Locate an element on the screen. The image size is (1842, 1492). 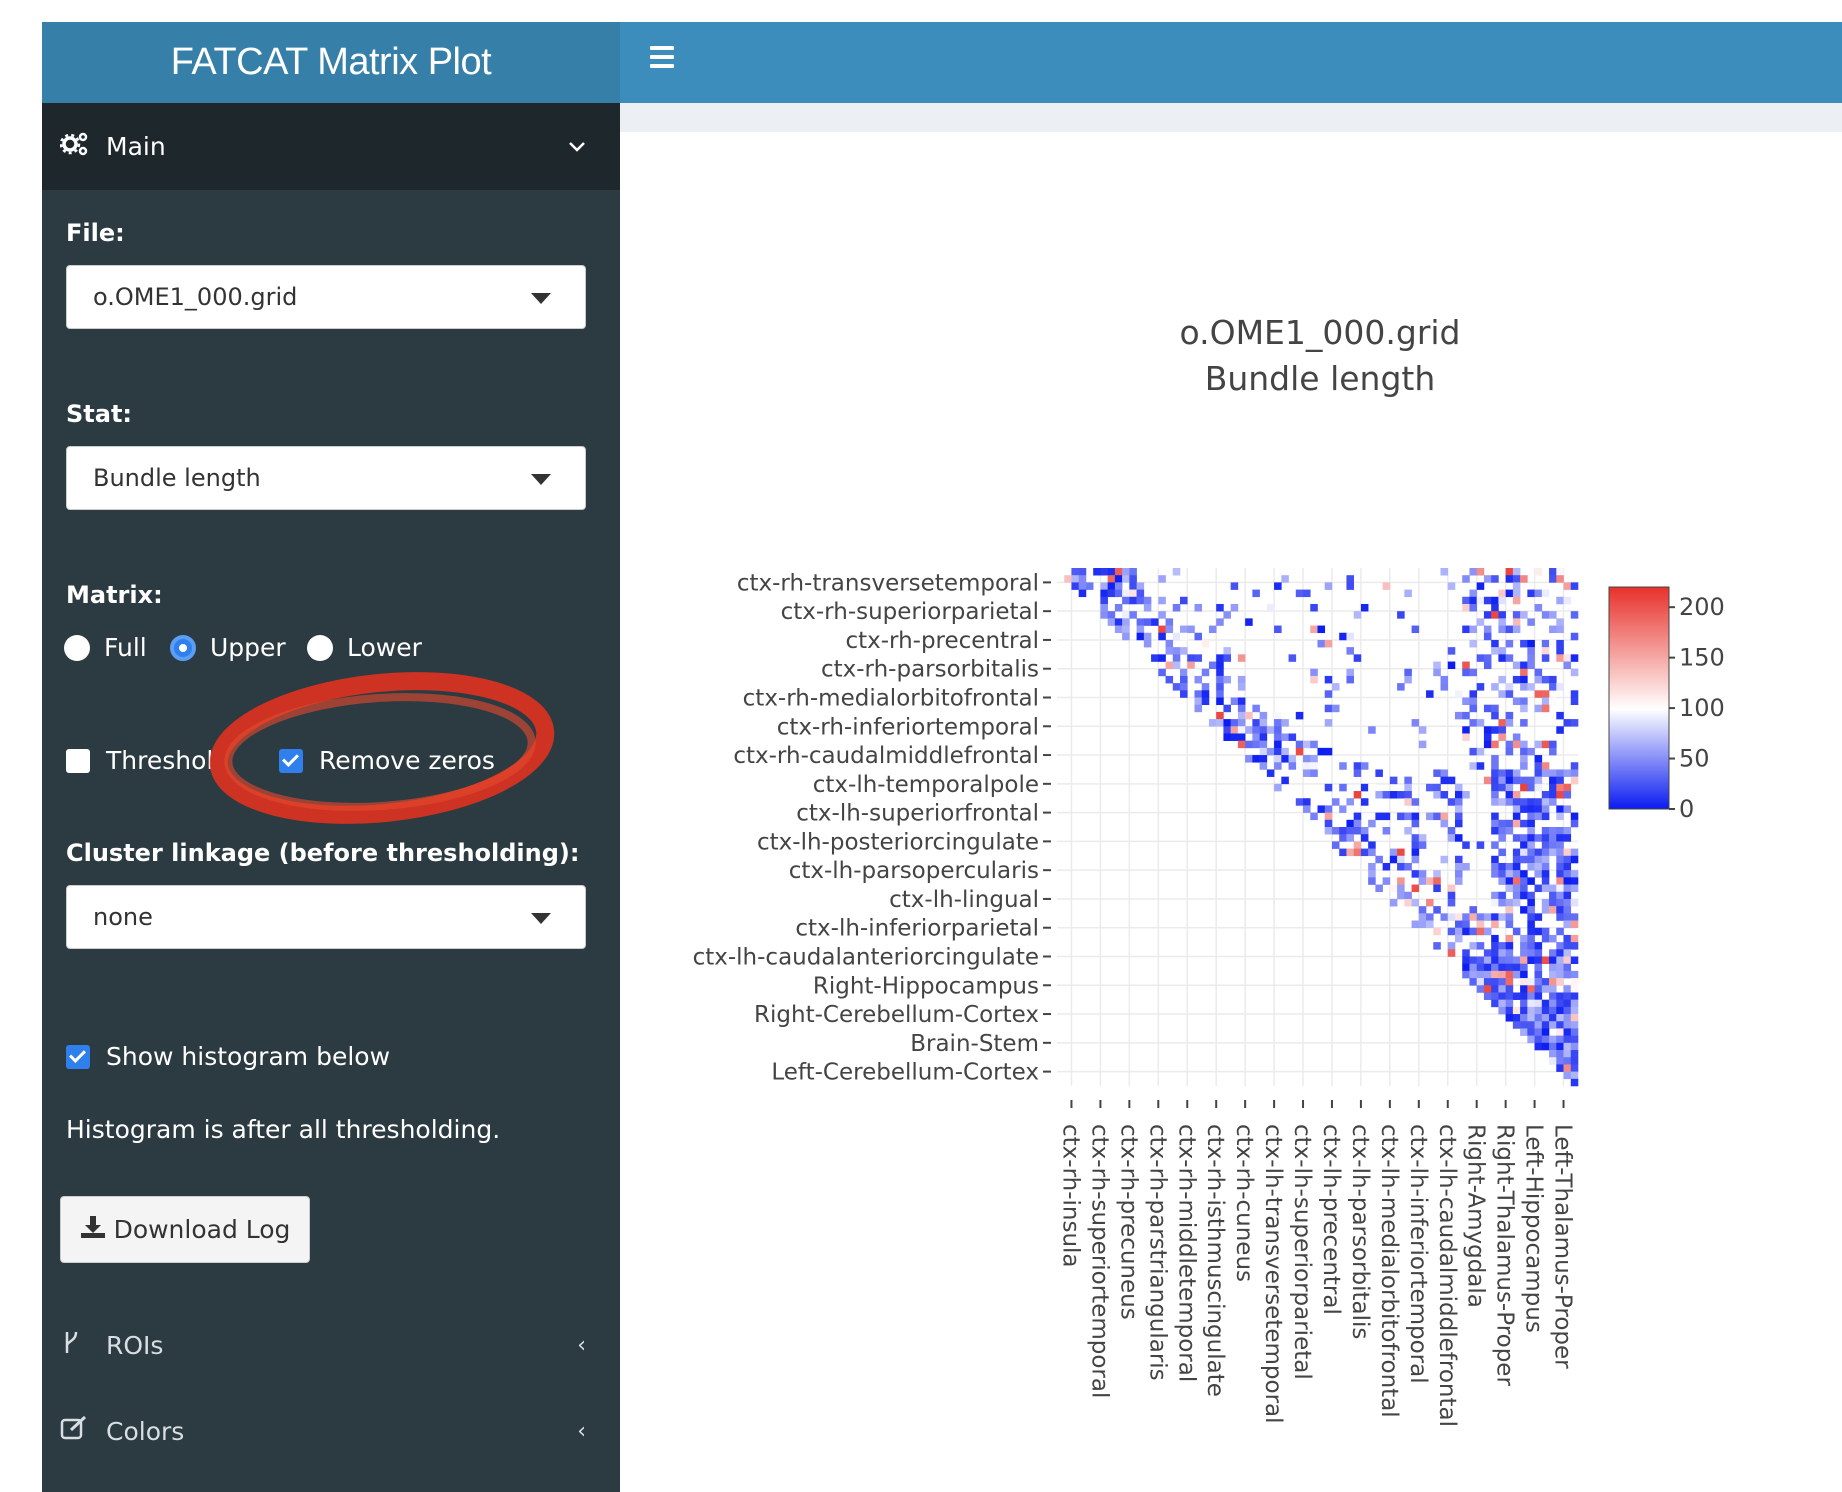
content-top-strip is located at coordinates (1231, 117).